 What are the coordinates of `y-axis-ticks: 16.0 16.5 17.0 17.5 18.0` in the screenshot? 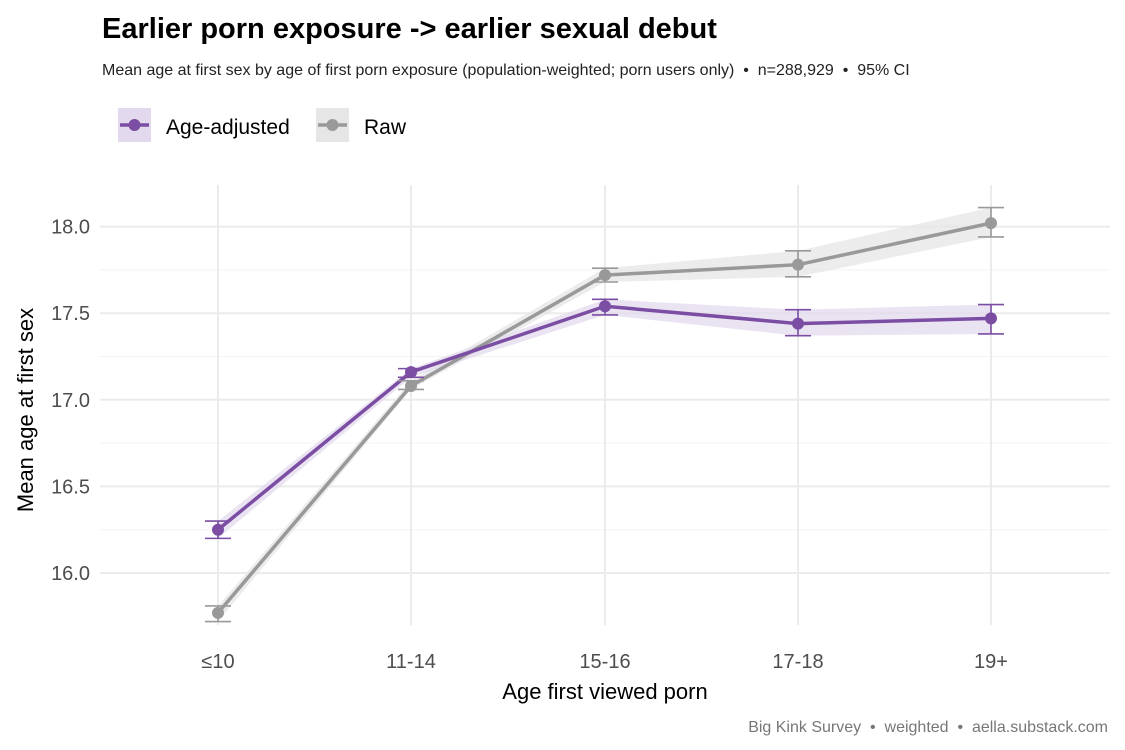 It's located at (70, 401).